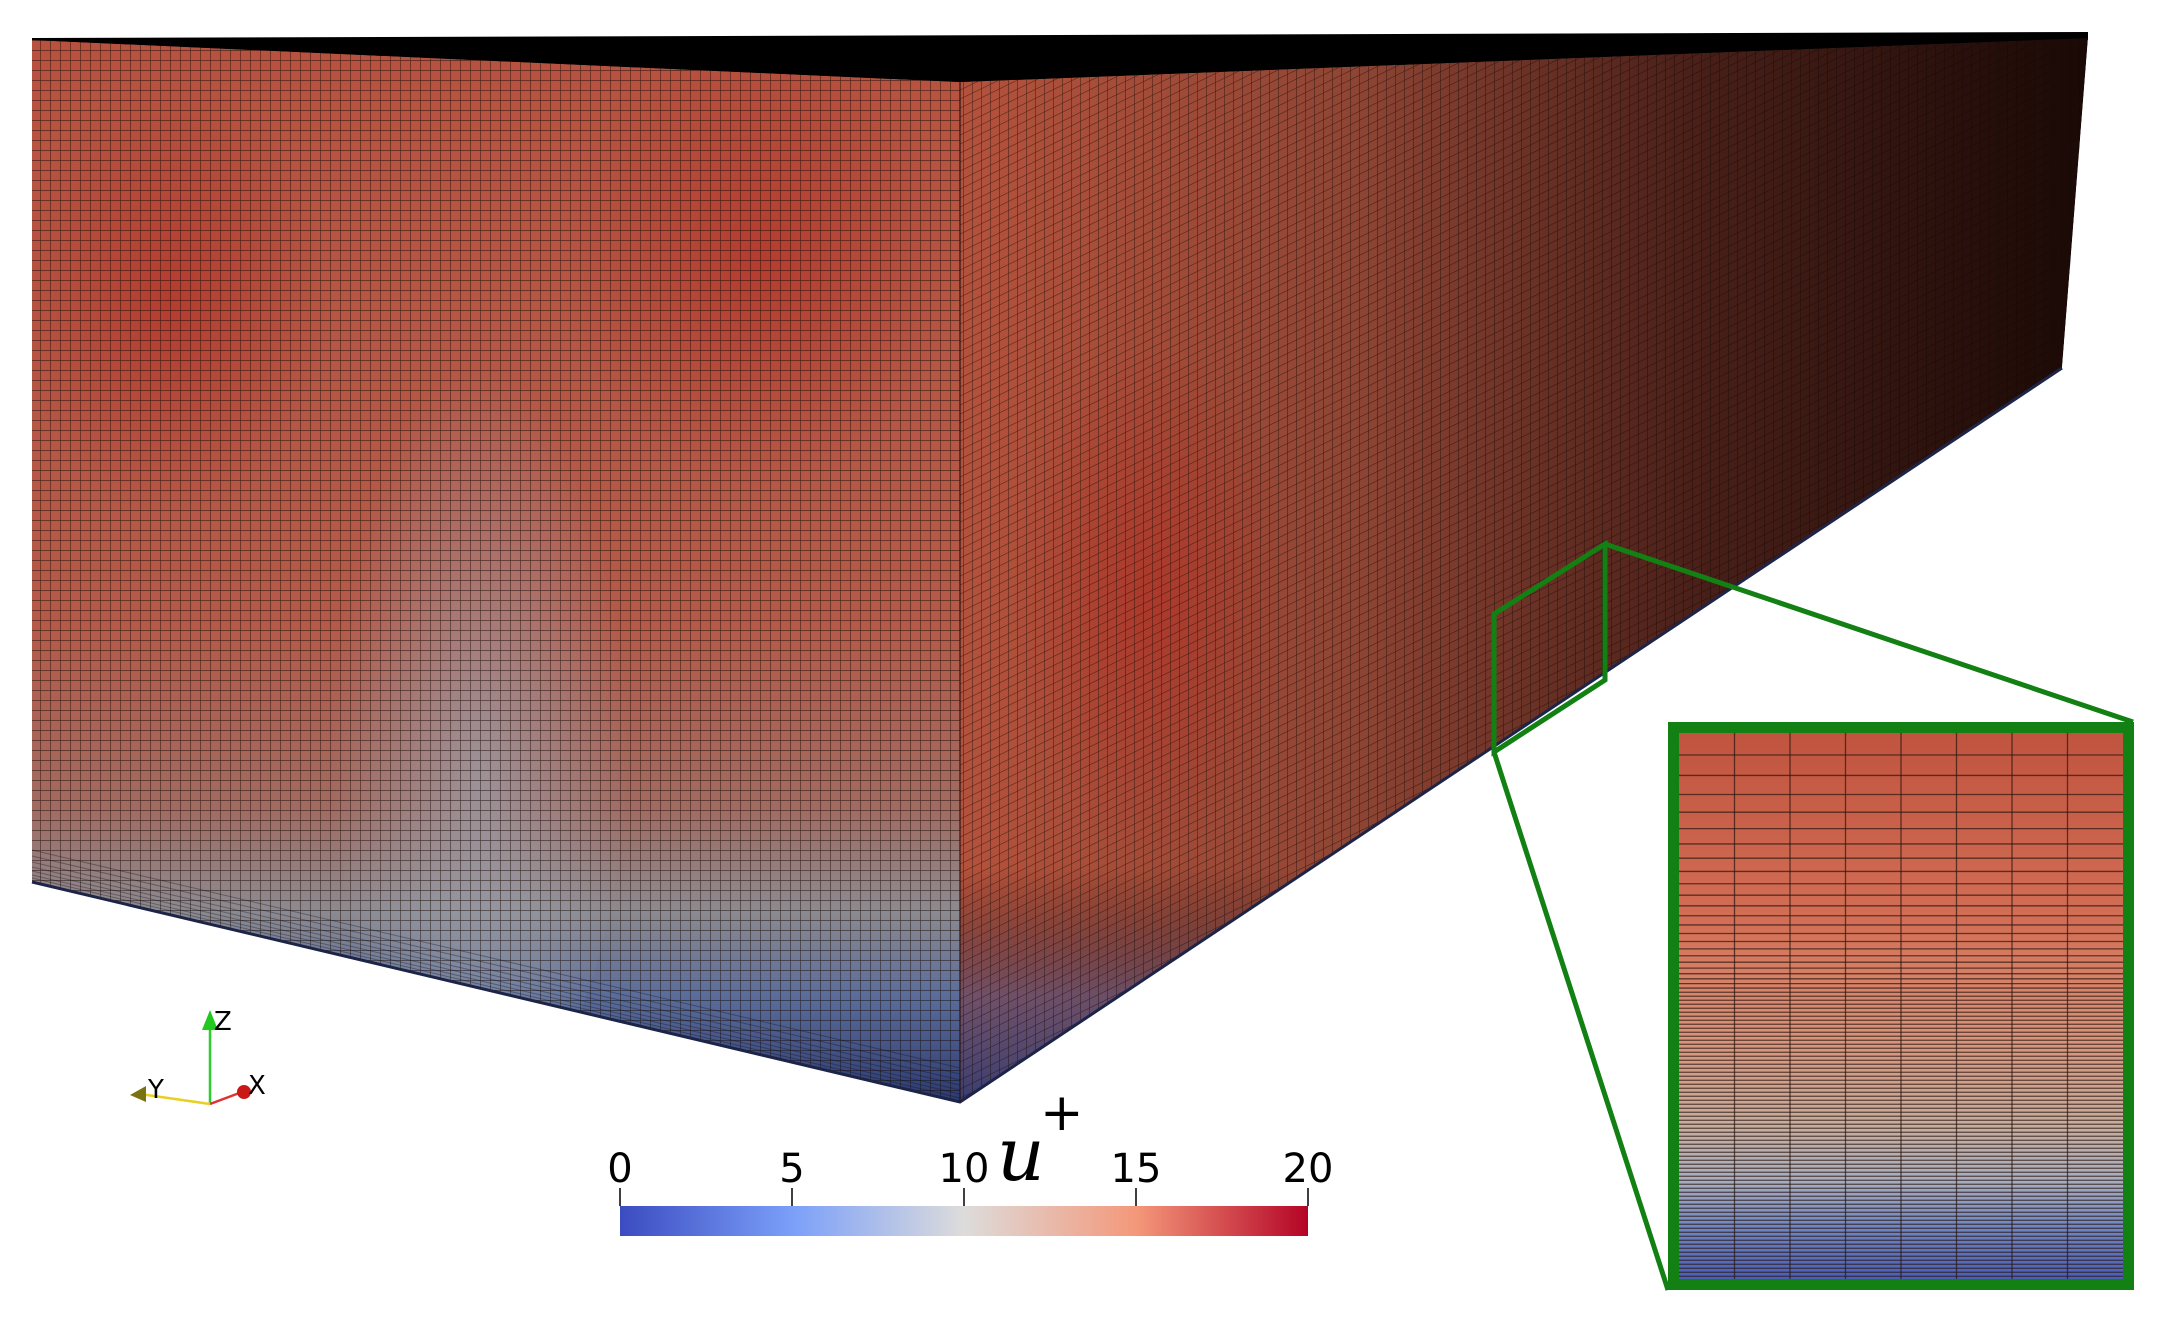 This screenshot has height=1317, width=2158. What do you see at coordinates (964, 1221) in the screenshot?
I see `colorbar-gradient` at bounding box center [964, 1221].